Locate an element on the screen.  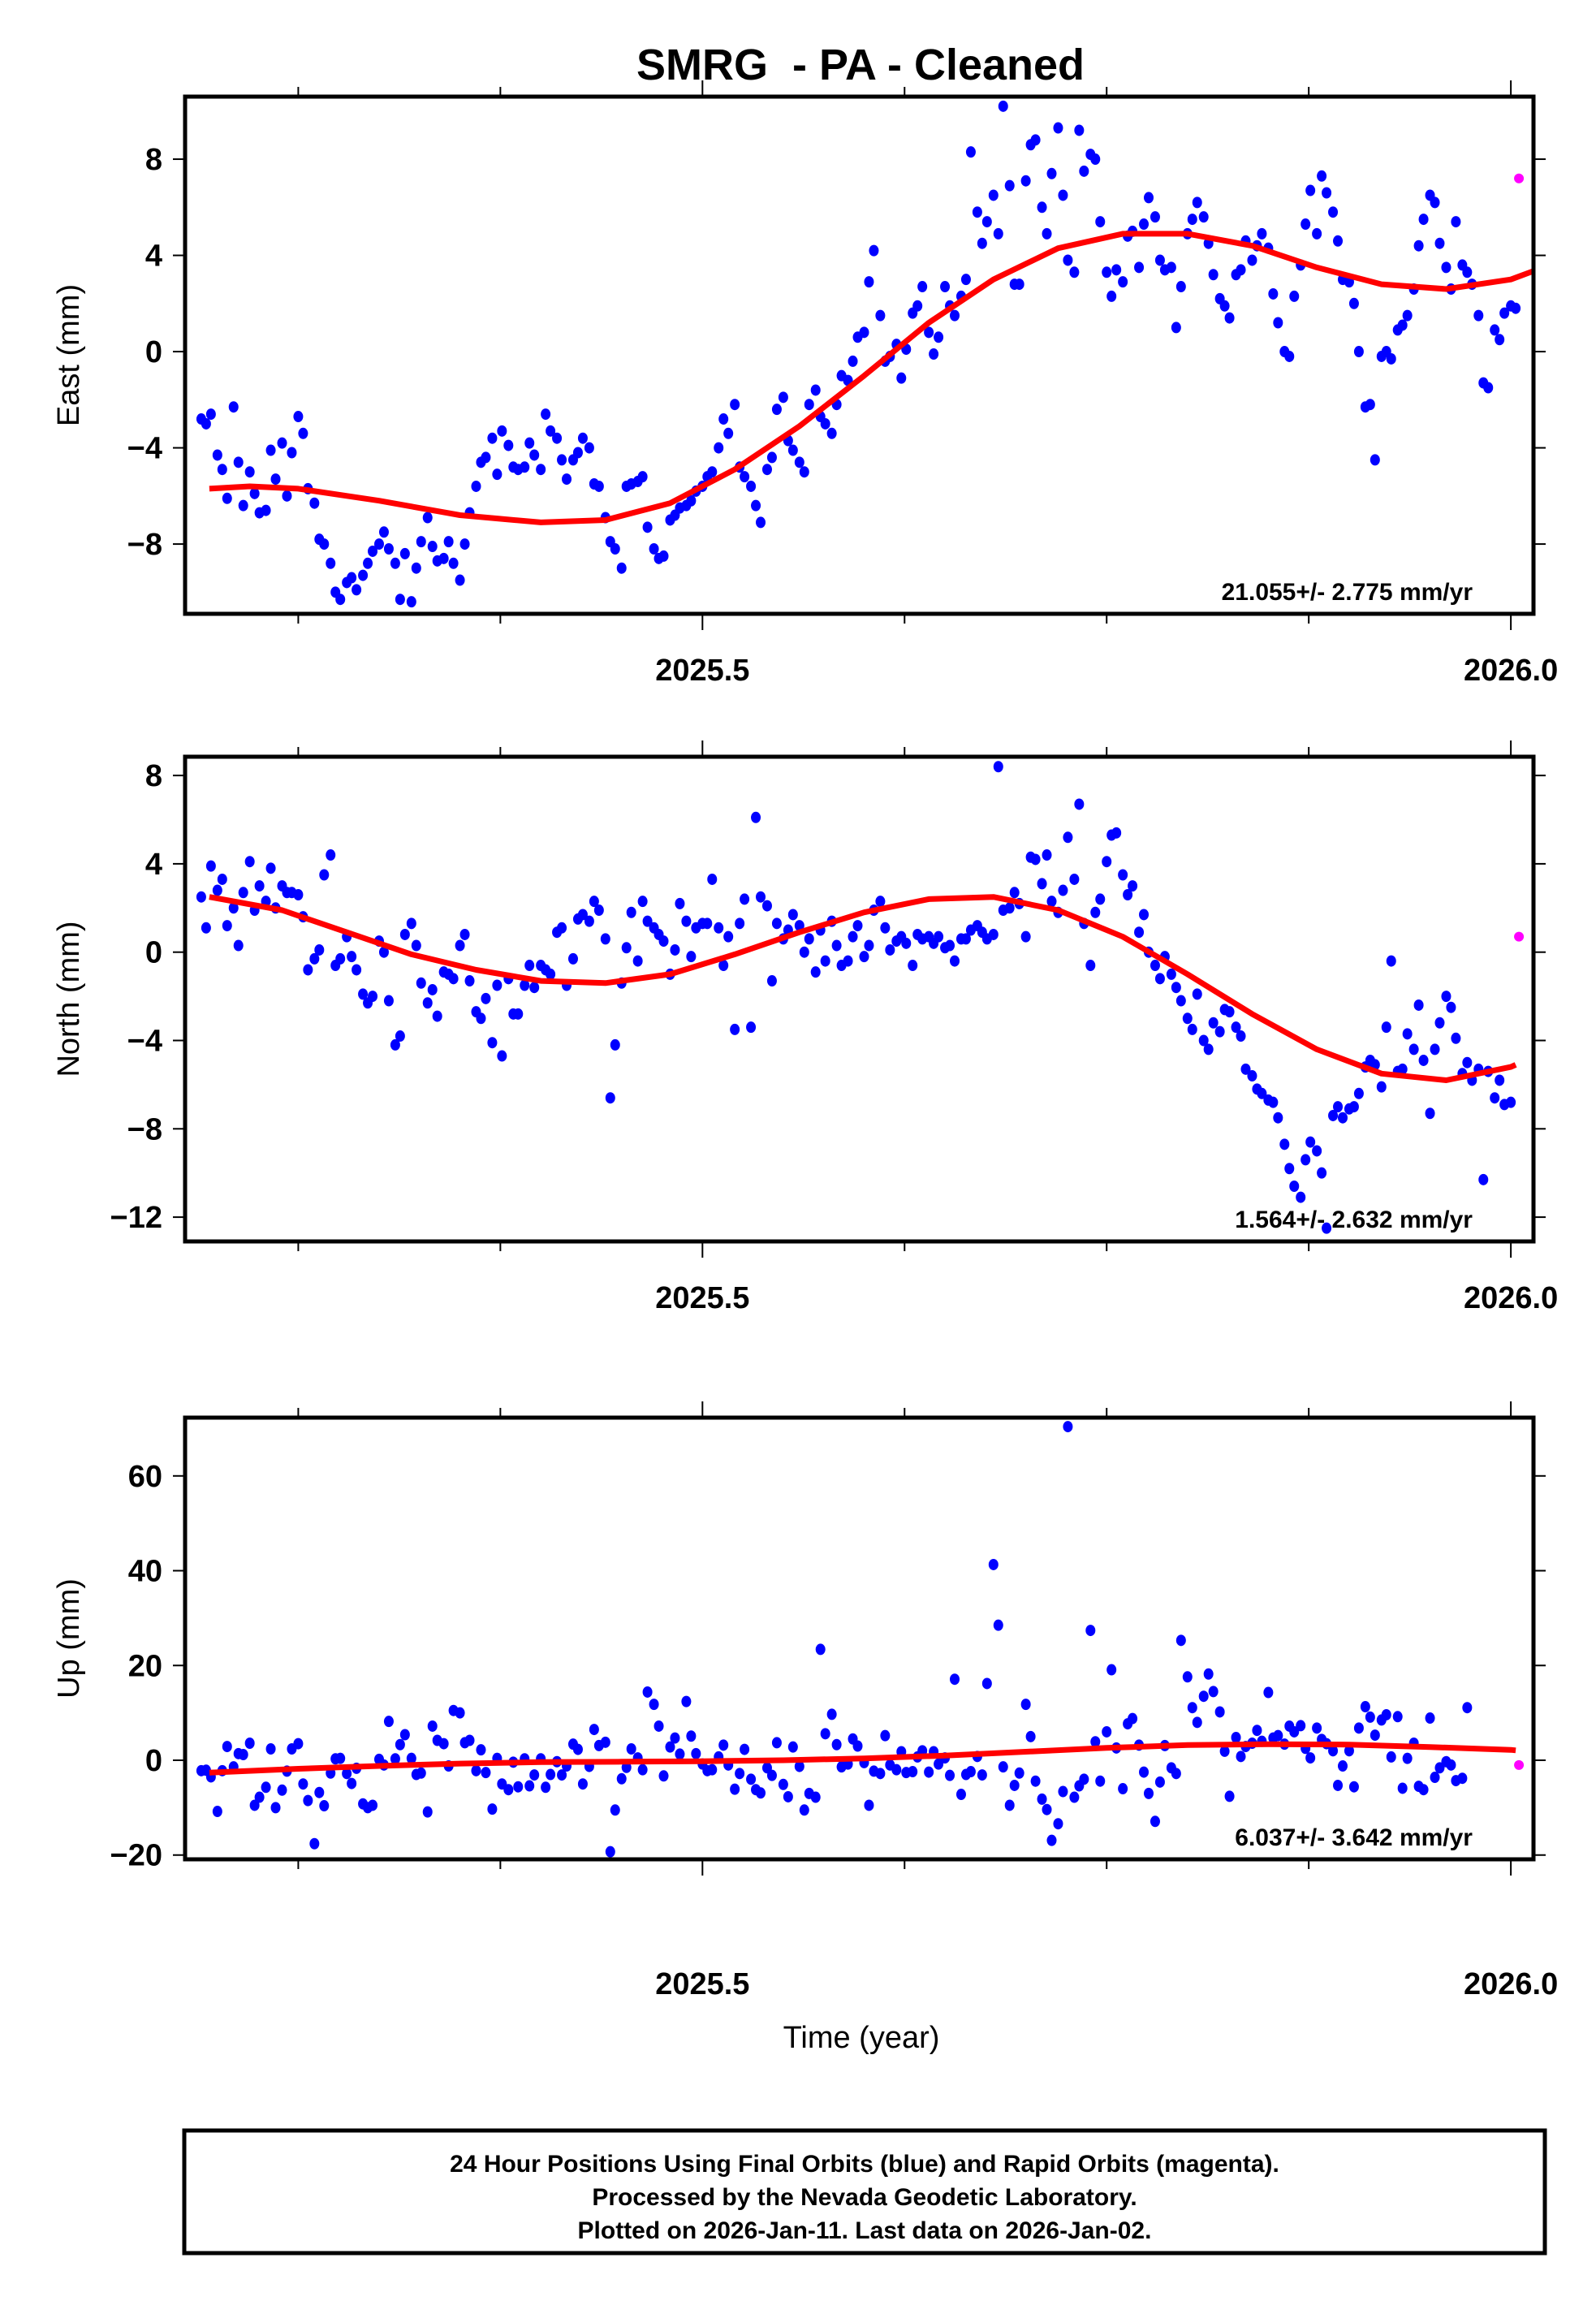
up-axis-label: Up (mm) is located at coordinates (69, 1638).